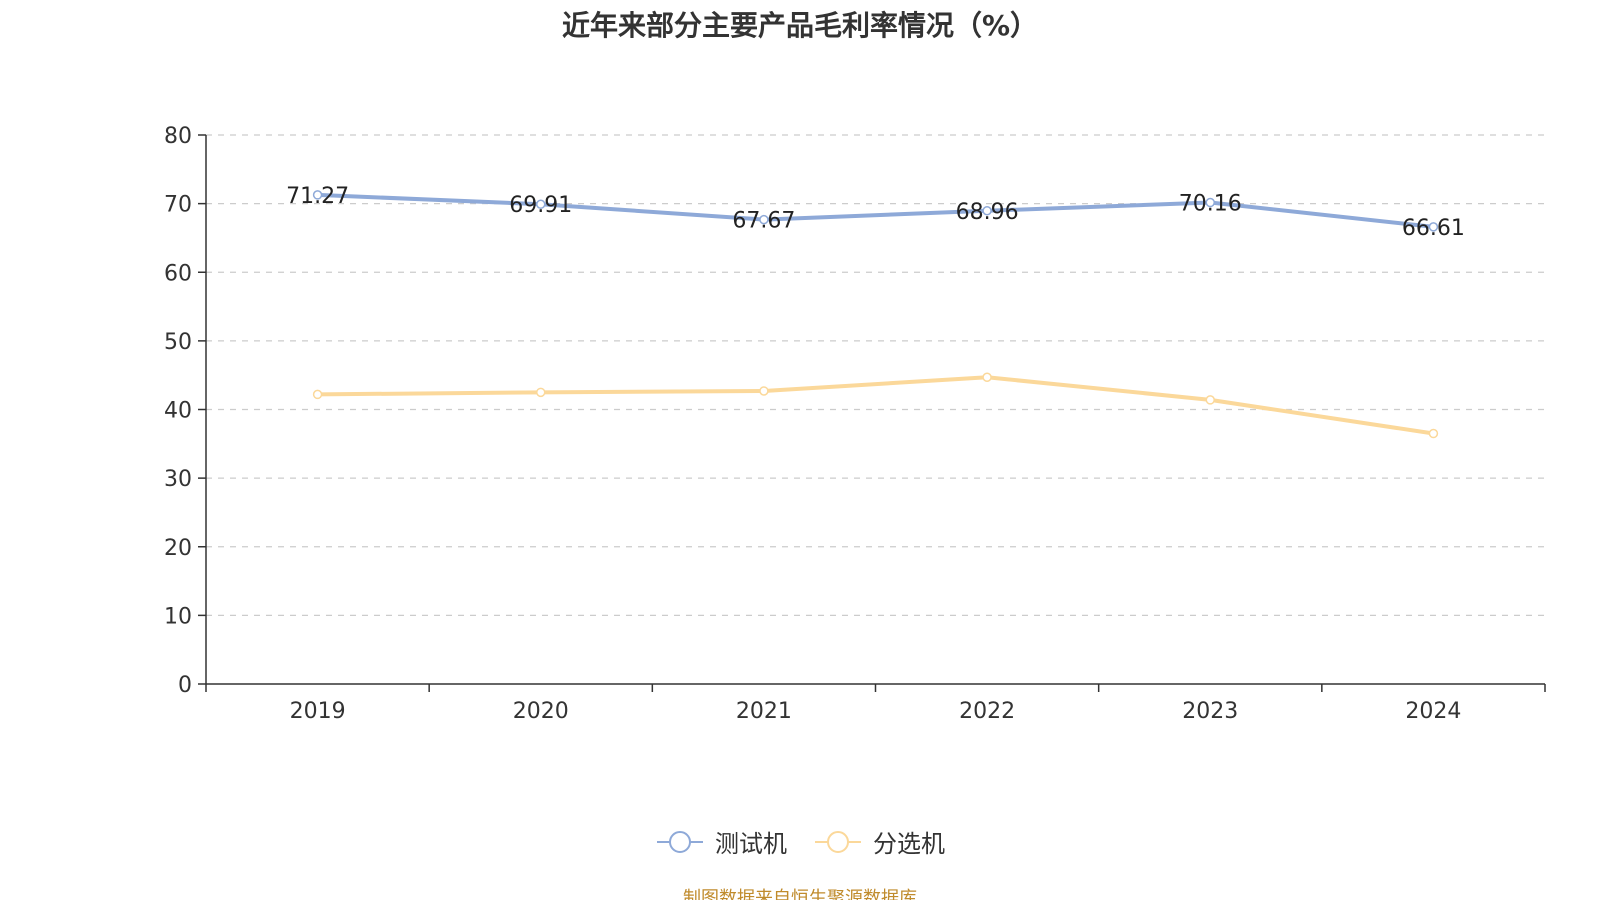 This screenshot has width=1600, height=900. I want to click on y-tick-label-10: 10, so click(178, 616).